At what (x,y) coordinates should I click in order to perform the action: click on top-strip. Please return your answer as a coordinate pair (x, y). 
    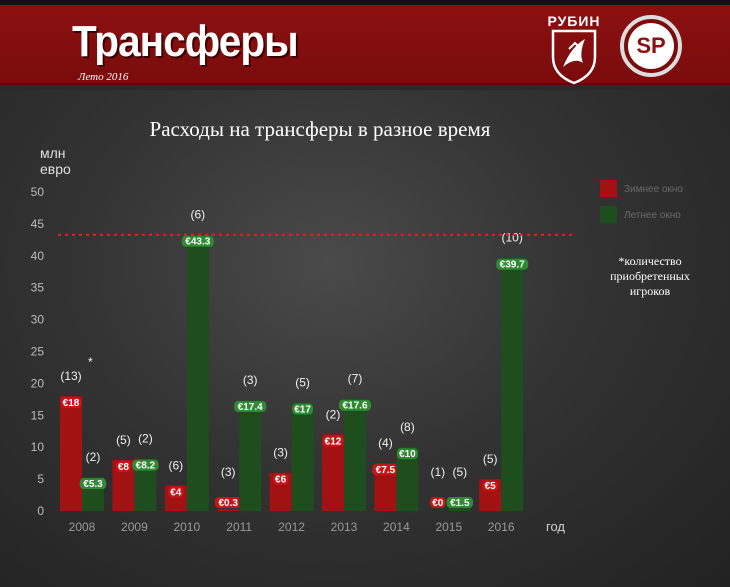
    Looking at the image, I should click on (365, 2).